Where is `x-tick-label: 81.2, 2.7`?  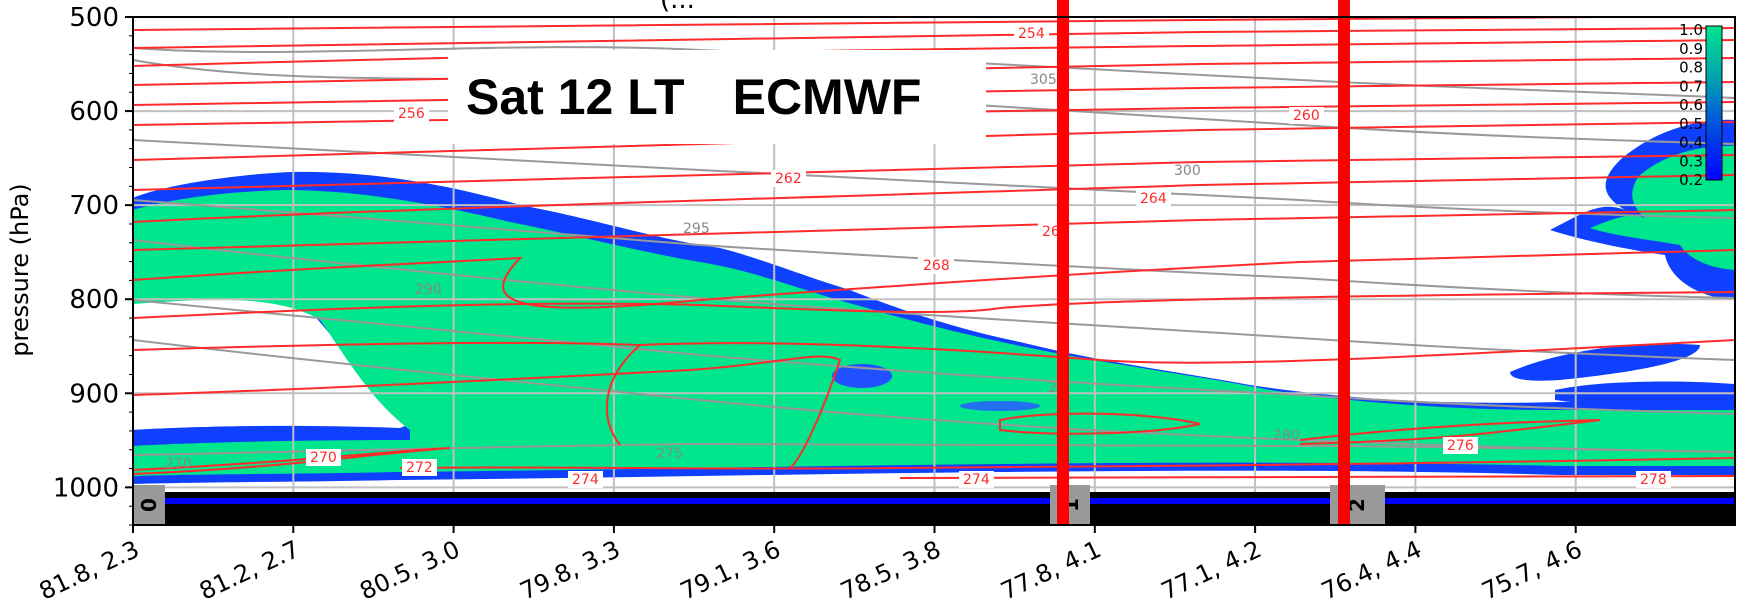
x-tick-label: 81.2, 2.7 is located at coordinates (249, 570).